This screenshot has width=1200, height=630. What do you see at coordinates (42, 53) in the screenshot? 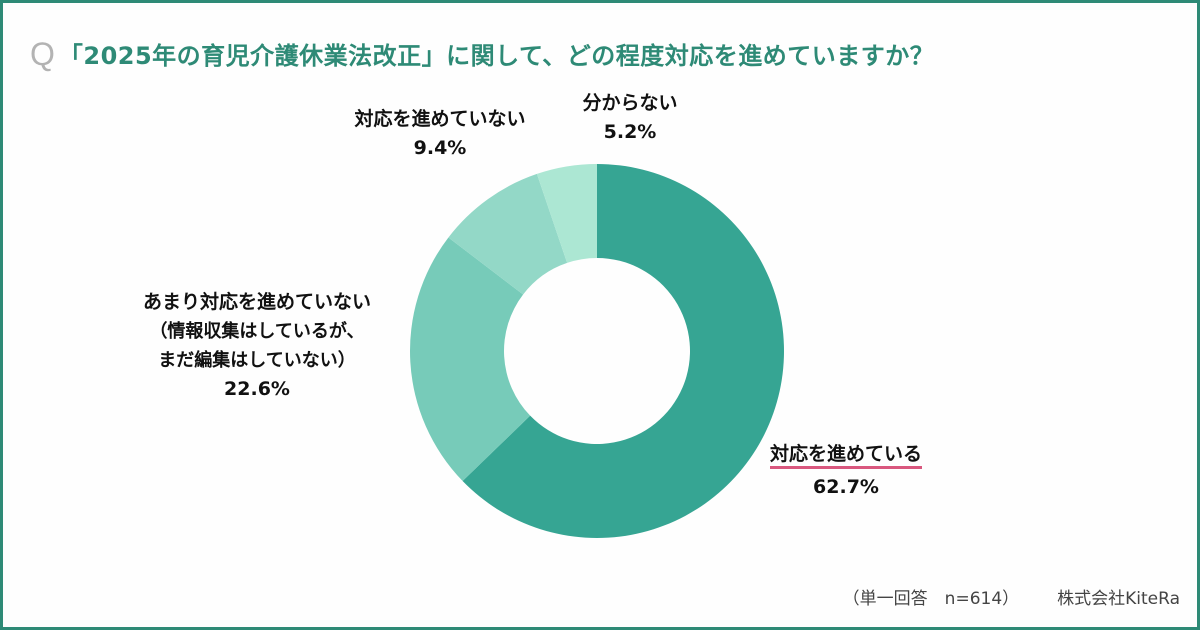
I see `q-icon: Q` at bounding box center [42, 53].